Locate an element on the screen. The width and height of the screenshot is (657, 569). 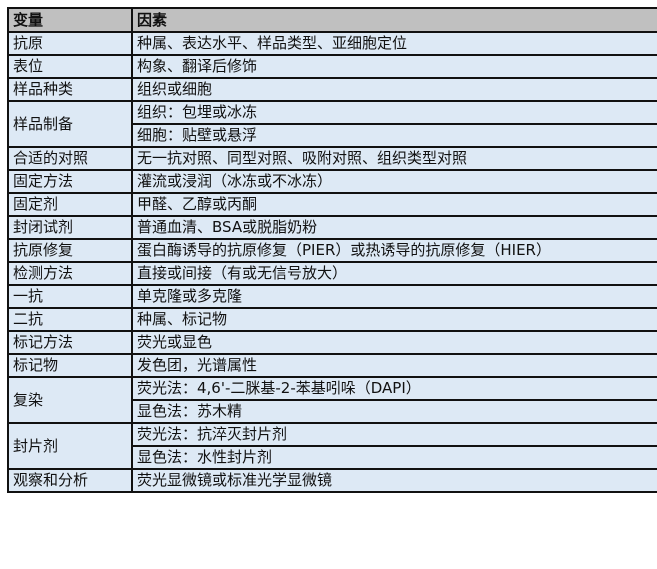
variable-cell: 合适的对照 is located at coordinates (70, 158).